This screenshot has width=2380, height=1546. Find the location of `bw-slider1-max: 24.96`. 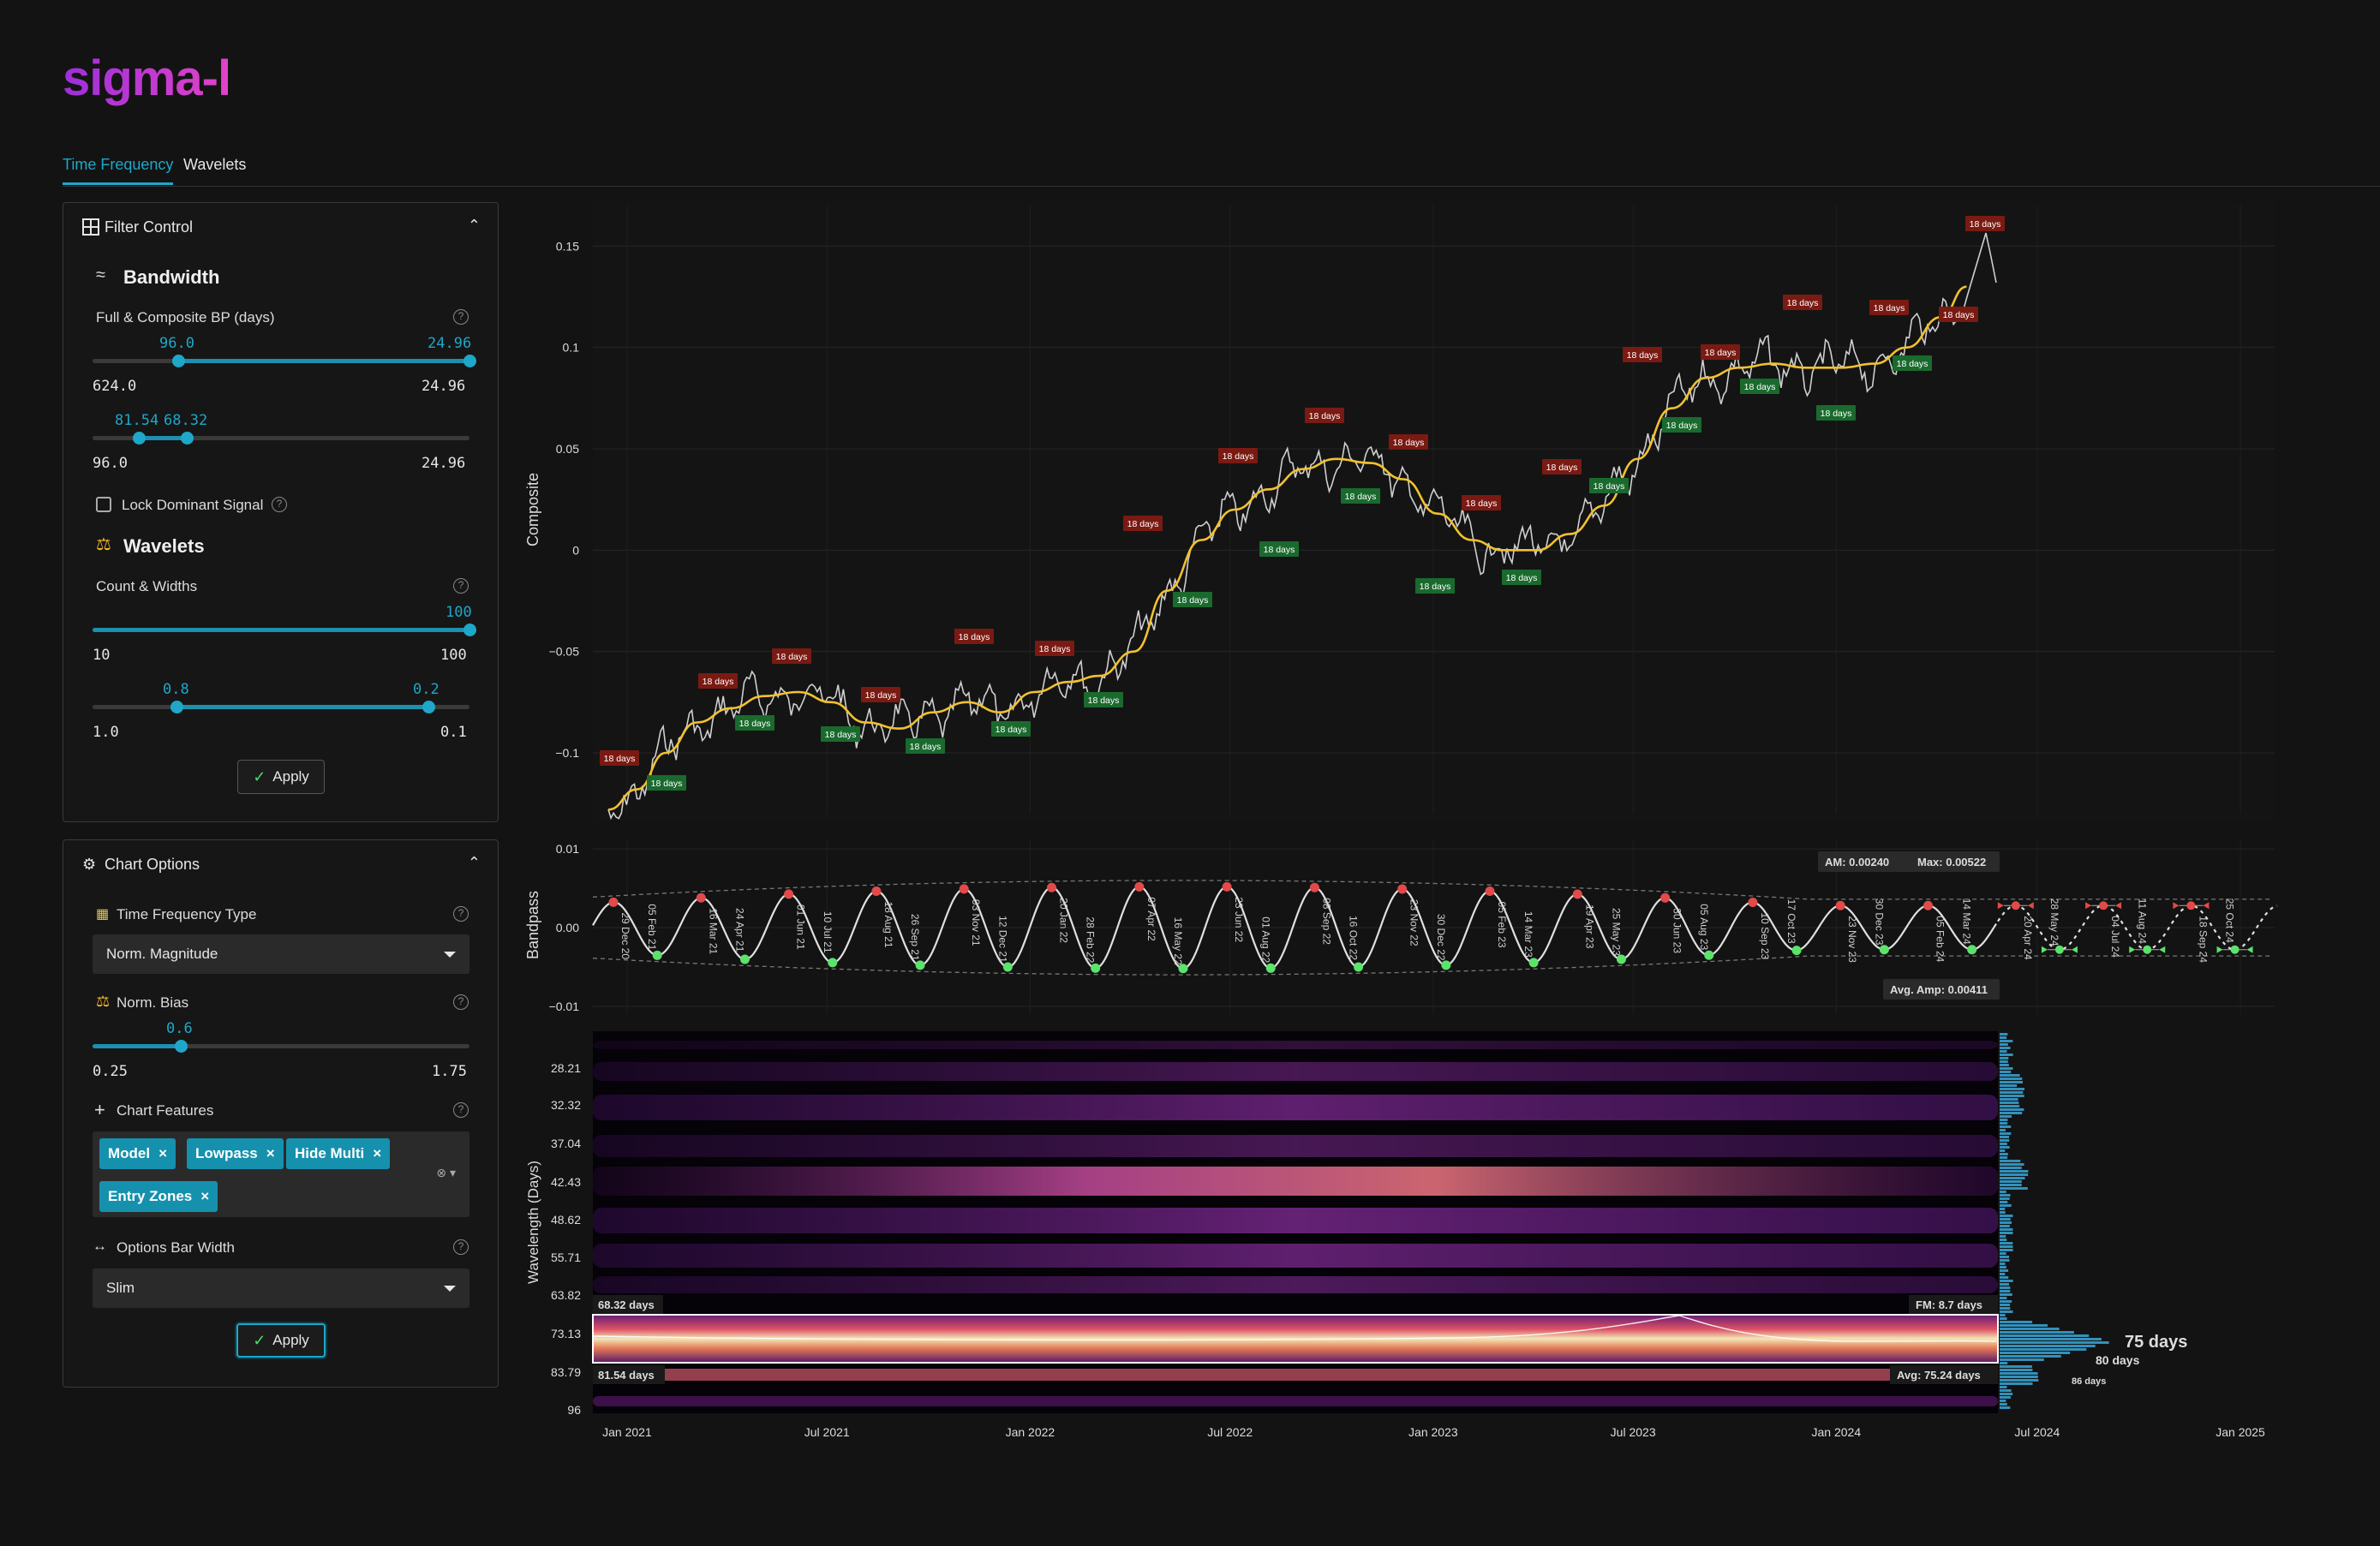

bw-slider1-max: 24.96 is located at coordinates (444, 386).